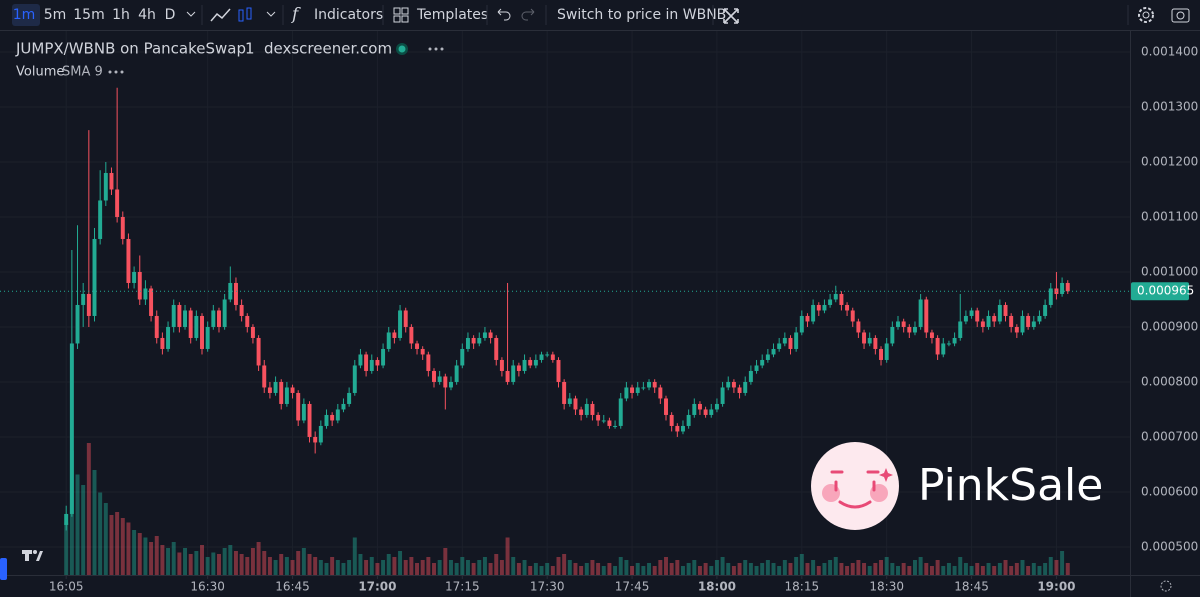 This screenshot has height=597, width=1200. Describe the element at coordinates (855, 489) in the screenshot. I see `logo-face` at that location.